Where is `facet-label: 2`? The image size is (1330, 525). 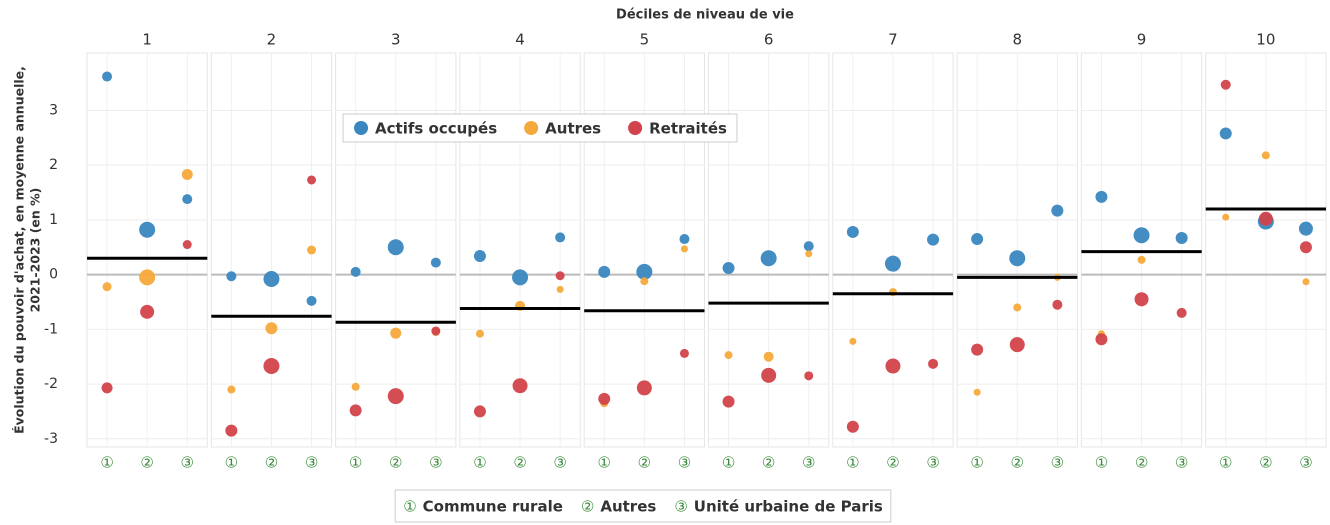
facet-label: 2 is located at coordinates (272, 40).